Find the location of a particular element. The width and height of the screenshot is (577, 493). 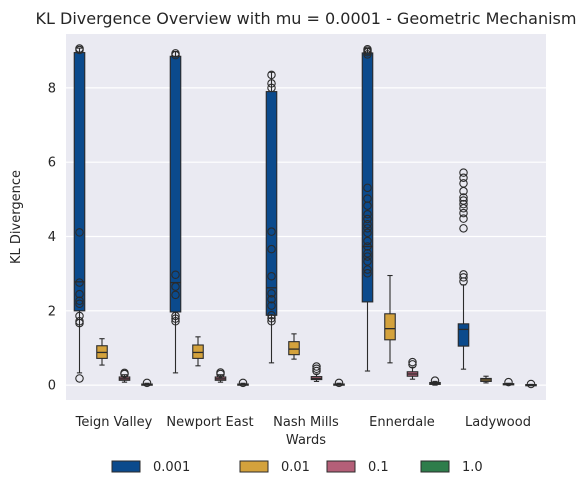

x-tick-label: Newport East is located at coordinates (209, 422).